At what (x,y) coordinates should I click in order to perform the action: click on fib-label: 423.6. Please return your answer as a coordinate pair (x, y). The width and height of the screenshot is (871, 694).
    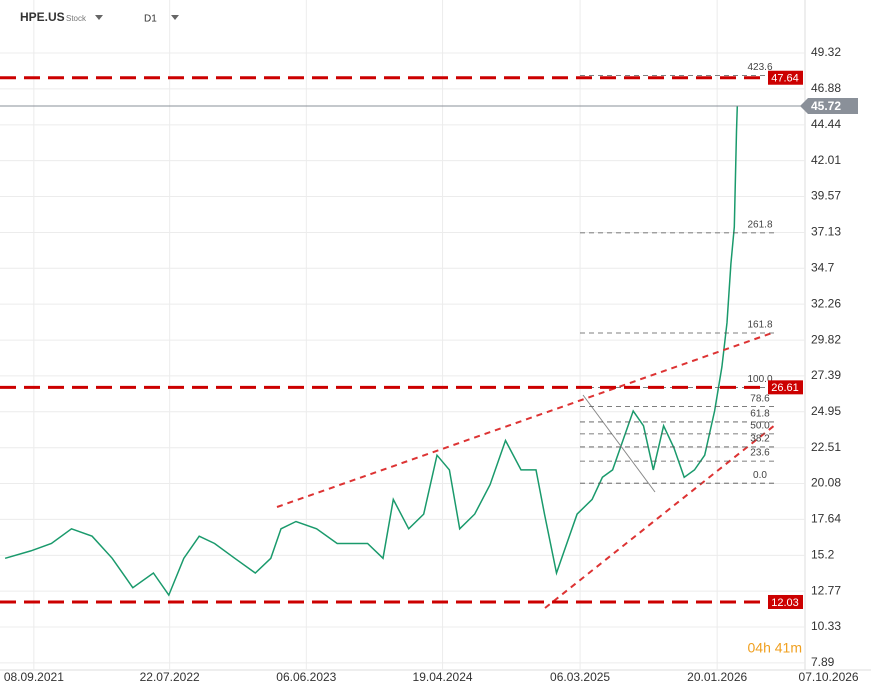
    Looking at the image, I should click on (759, 67).